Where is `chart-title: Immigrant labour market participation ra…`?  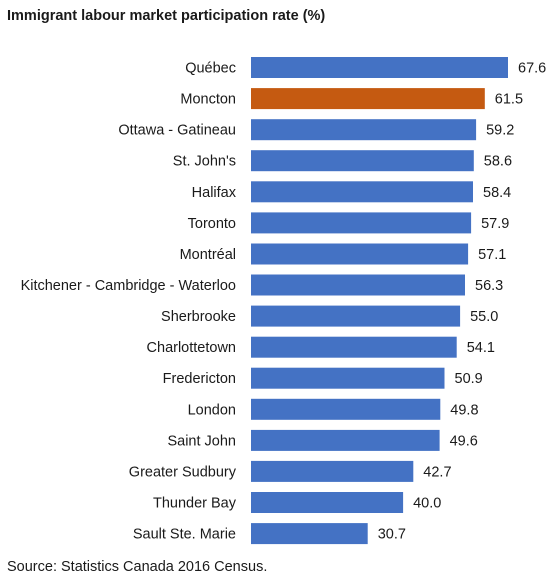
chart-title: Immigrant labour market participation ra… is located at coordinates (166, 16).